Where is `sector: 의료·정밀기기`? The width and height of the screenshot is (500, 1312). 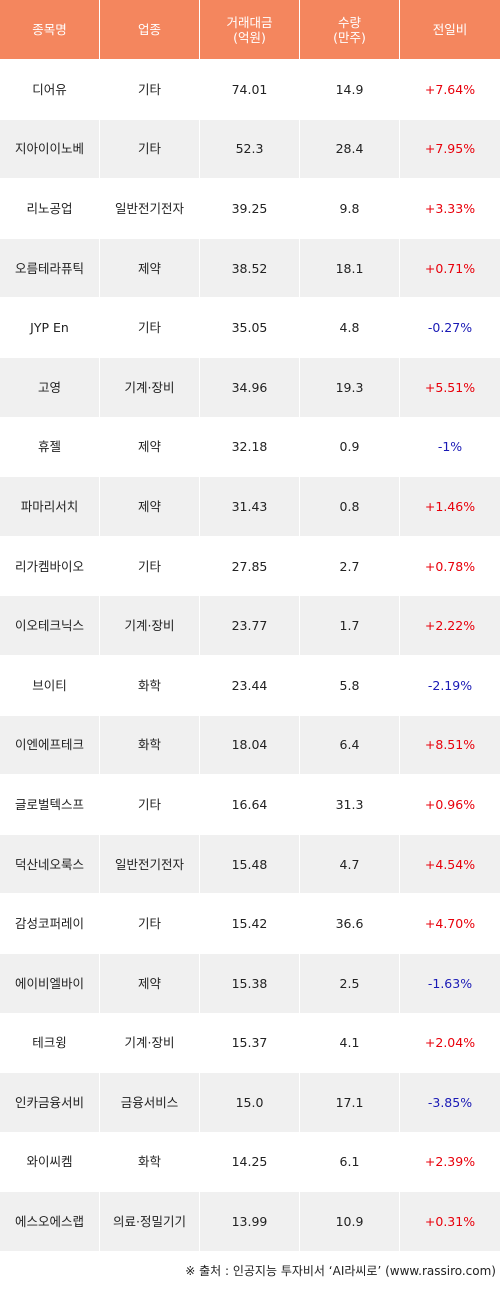 sector: 의료·정밀기기 is located at coordinates (150, 1221).